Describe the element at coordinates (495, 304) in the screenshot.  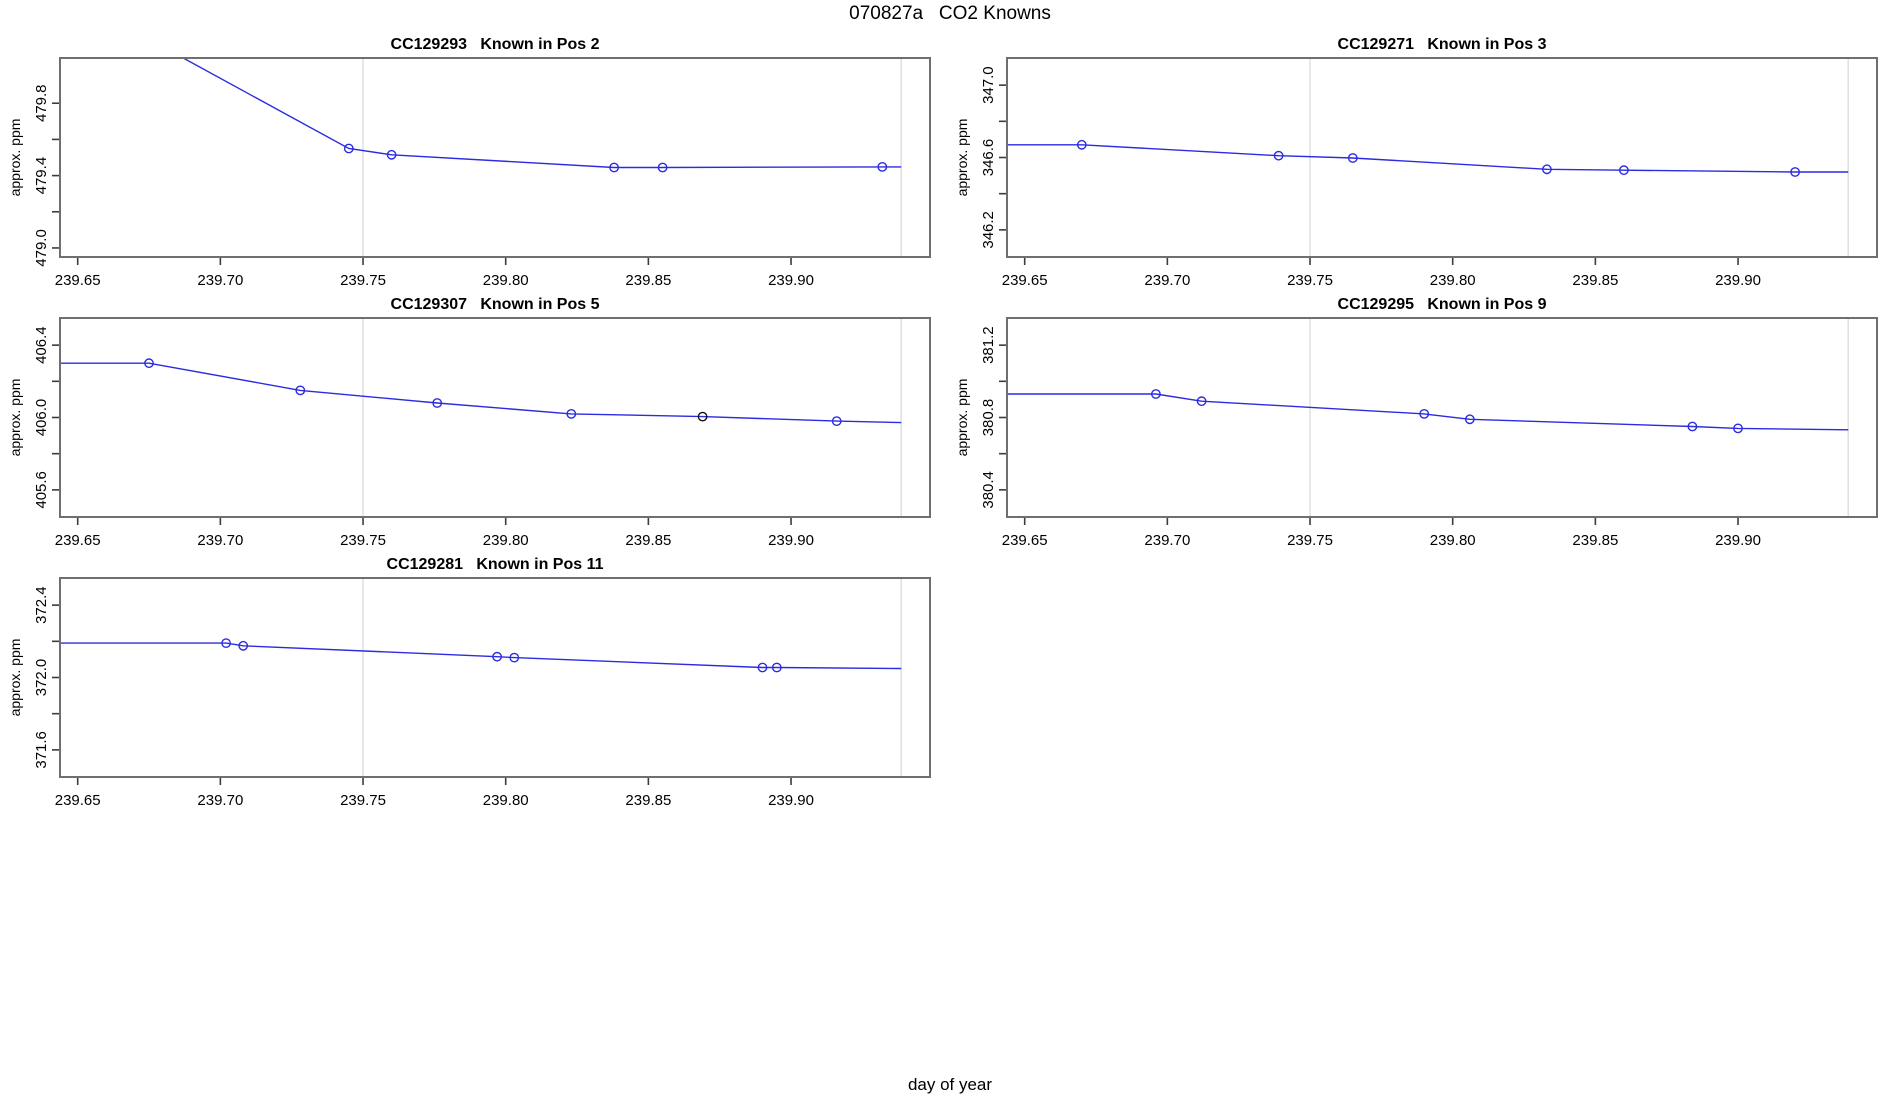
I see `plot-title: CC129307 Known in Pos 5` at that location.